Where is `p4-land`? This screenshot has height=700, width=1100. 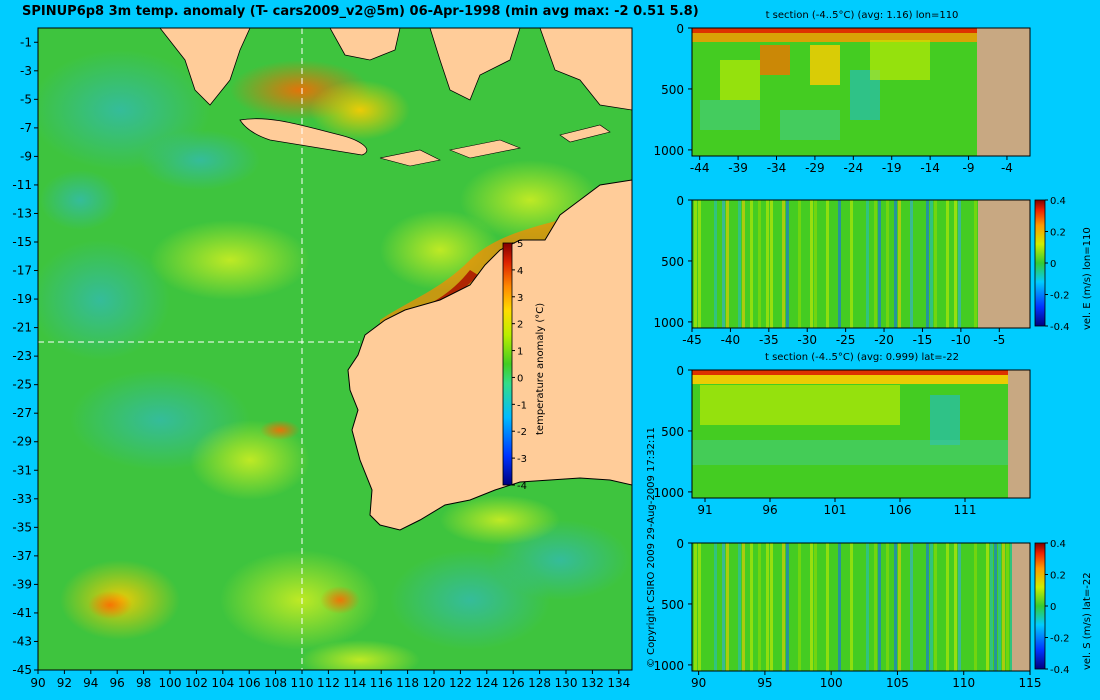
p4-land is located at coordinates (1021, 607).